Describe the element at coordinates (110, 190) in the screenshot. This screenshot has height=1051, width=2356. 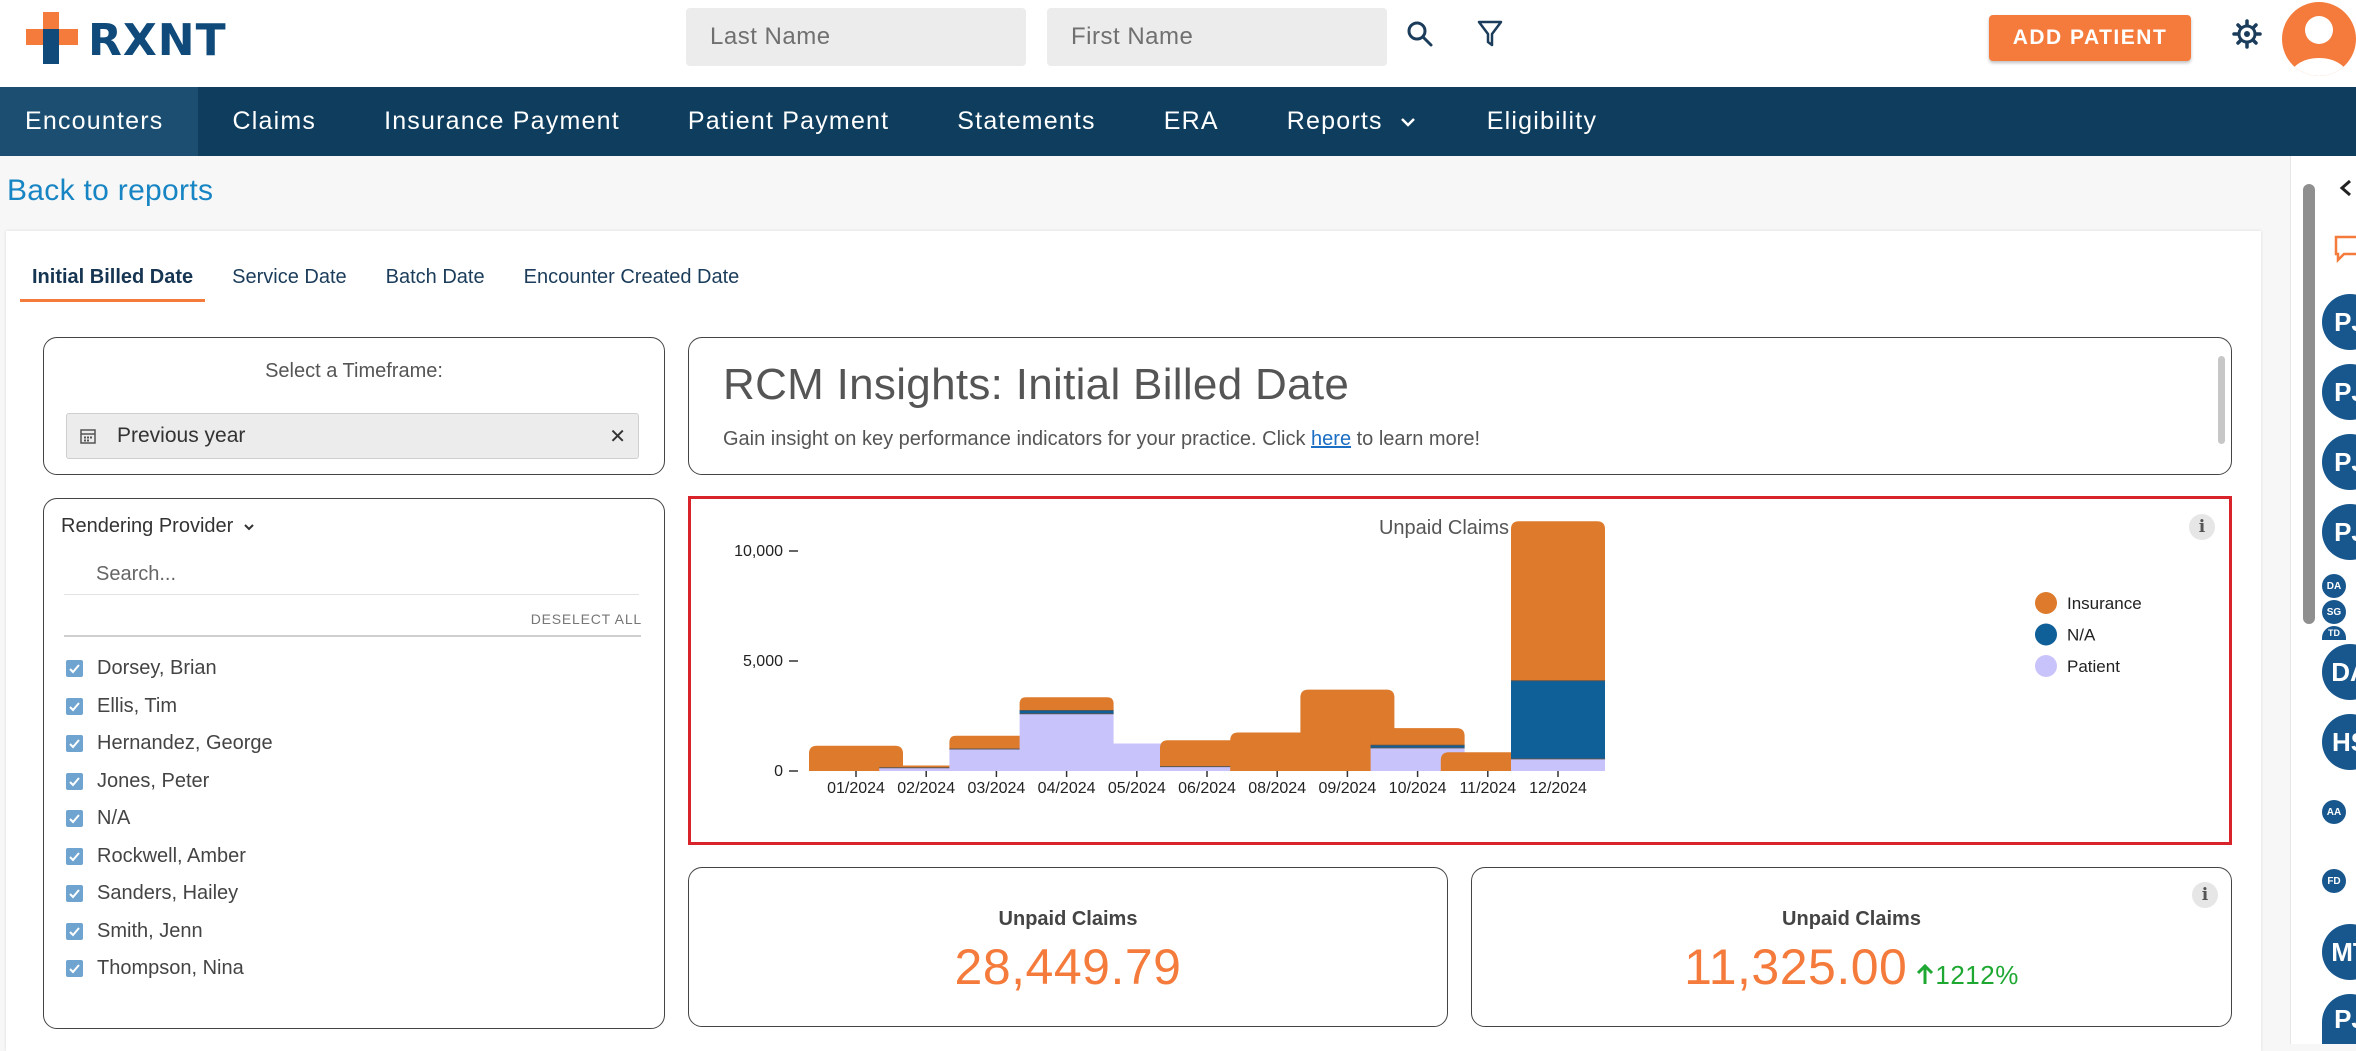
I see `back-to-reports-link: Back to reports` at that location.